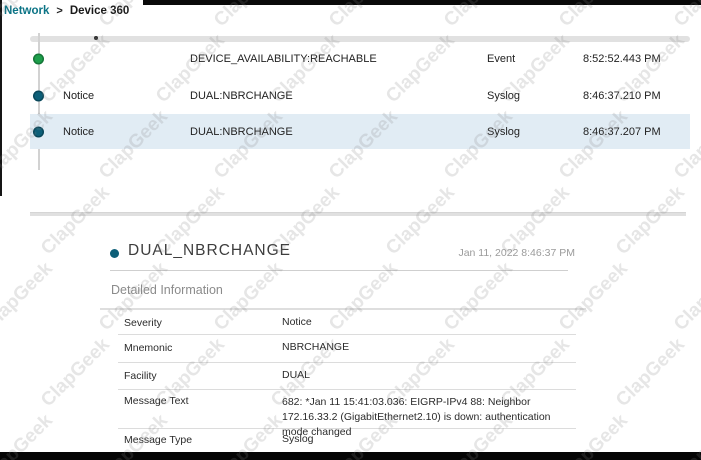 The height and width of the screenshot is (460, 701). Describe the element at coordinates (297, 321) in the screenshot. I see `detail-field-value: Notice` at that location.